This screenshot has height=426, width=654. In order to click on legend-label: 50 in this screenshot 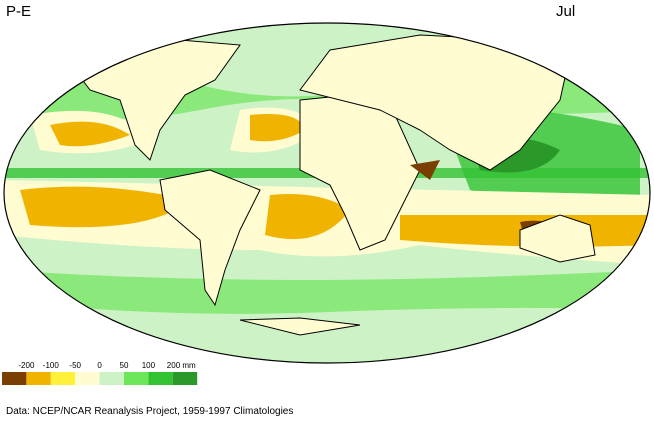, I will do `click(124, 365)`.